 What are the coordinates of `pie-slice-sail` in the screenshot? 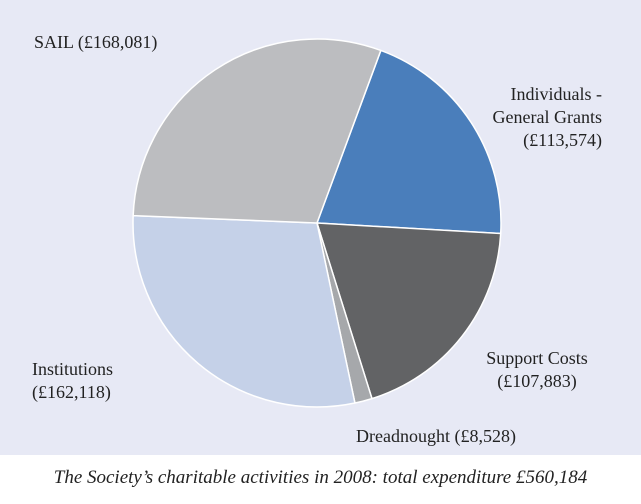 It's located at (257, 131).